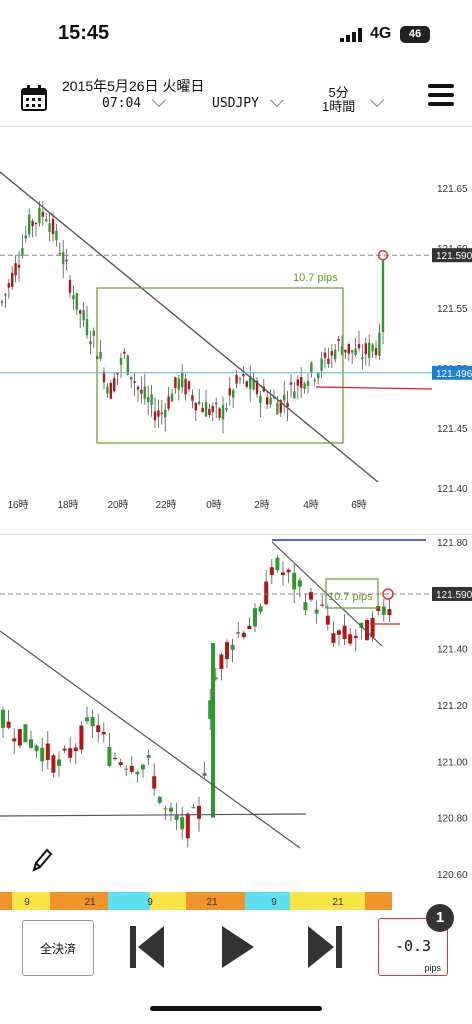 The width and height of the screenshot is (472, 1024). What do you see at coordinates (374, 388) in the screenshot?
I see `order-line` at bounding box center [374, 388].